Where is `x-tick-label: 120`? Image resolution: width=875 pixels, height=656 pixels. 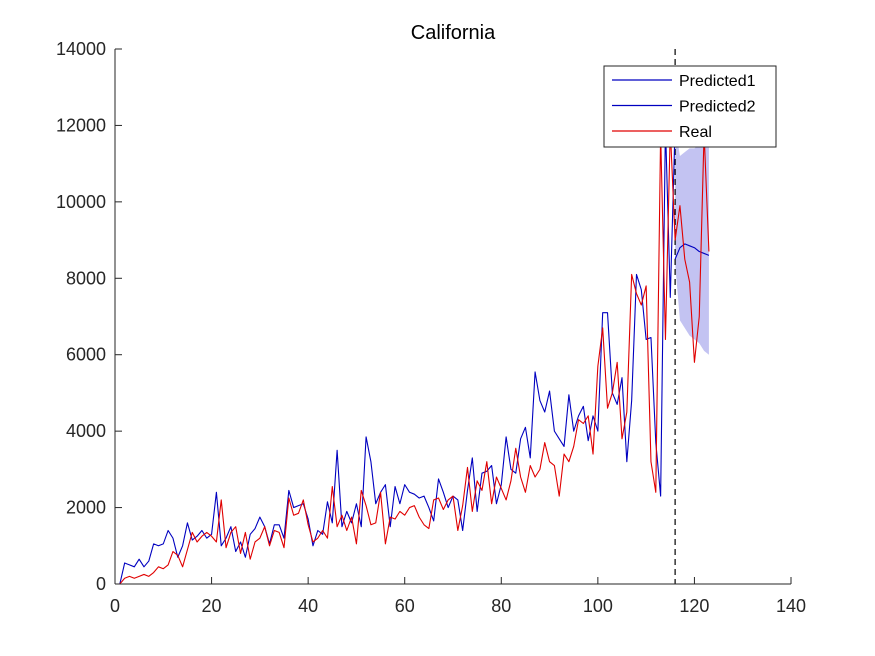 x-tick-label: 120 is located at coordinates (694, 606).